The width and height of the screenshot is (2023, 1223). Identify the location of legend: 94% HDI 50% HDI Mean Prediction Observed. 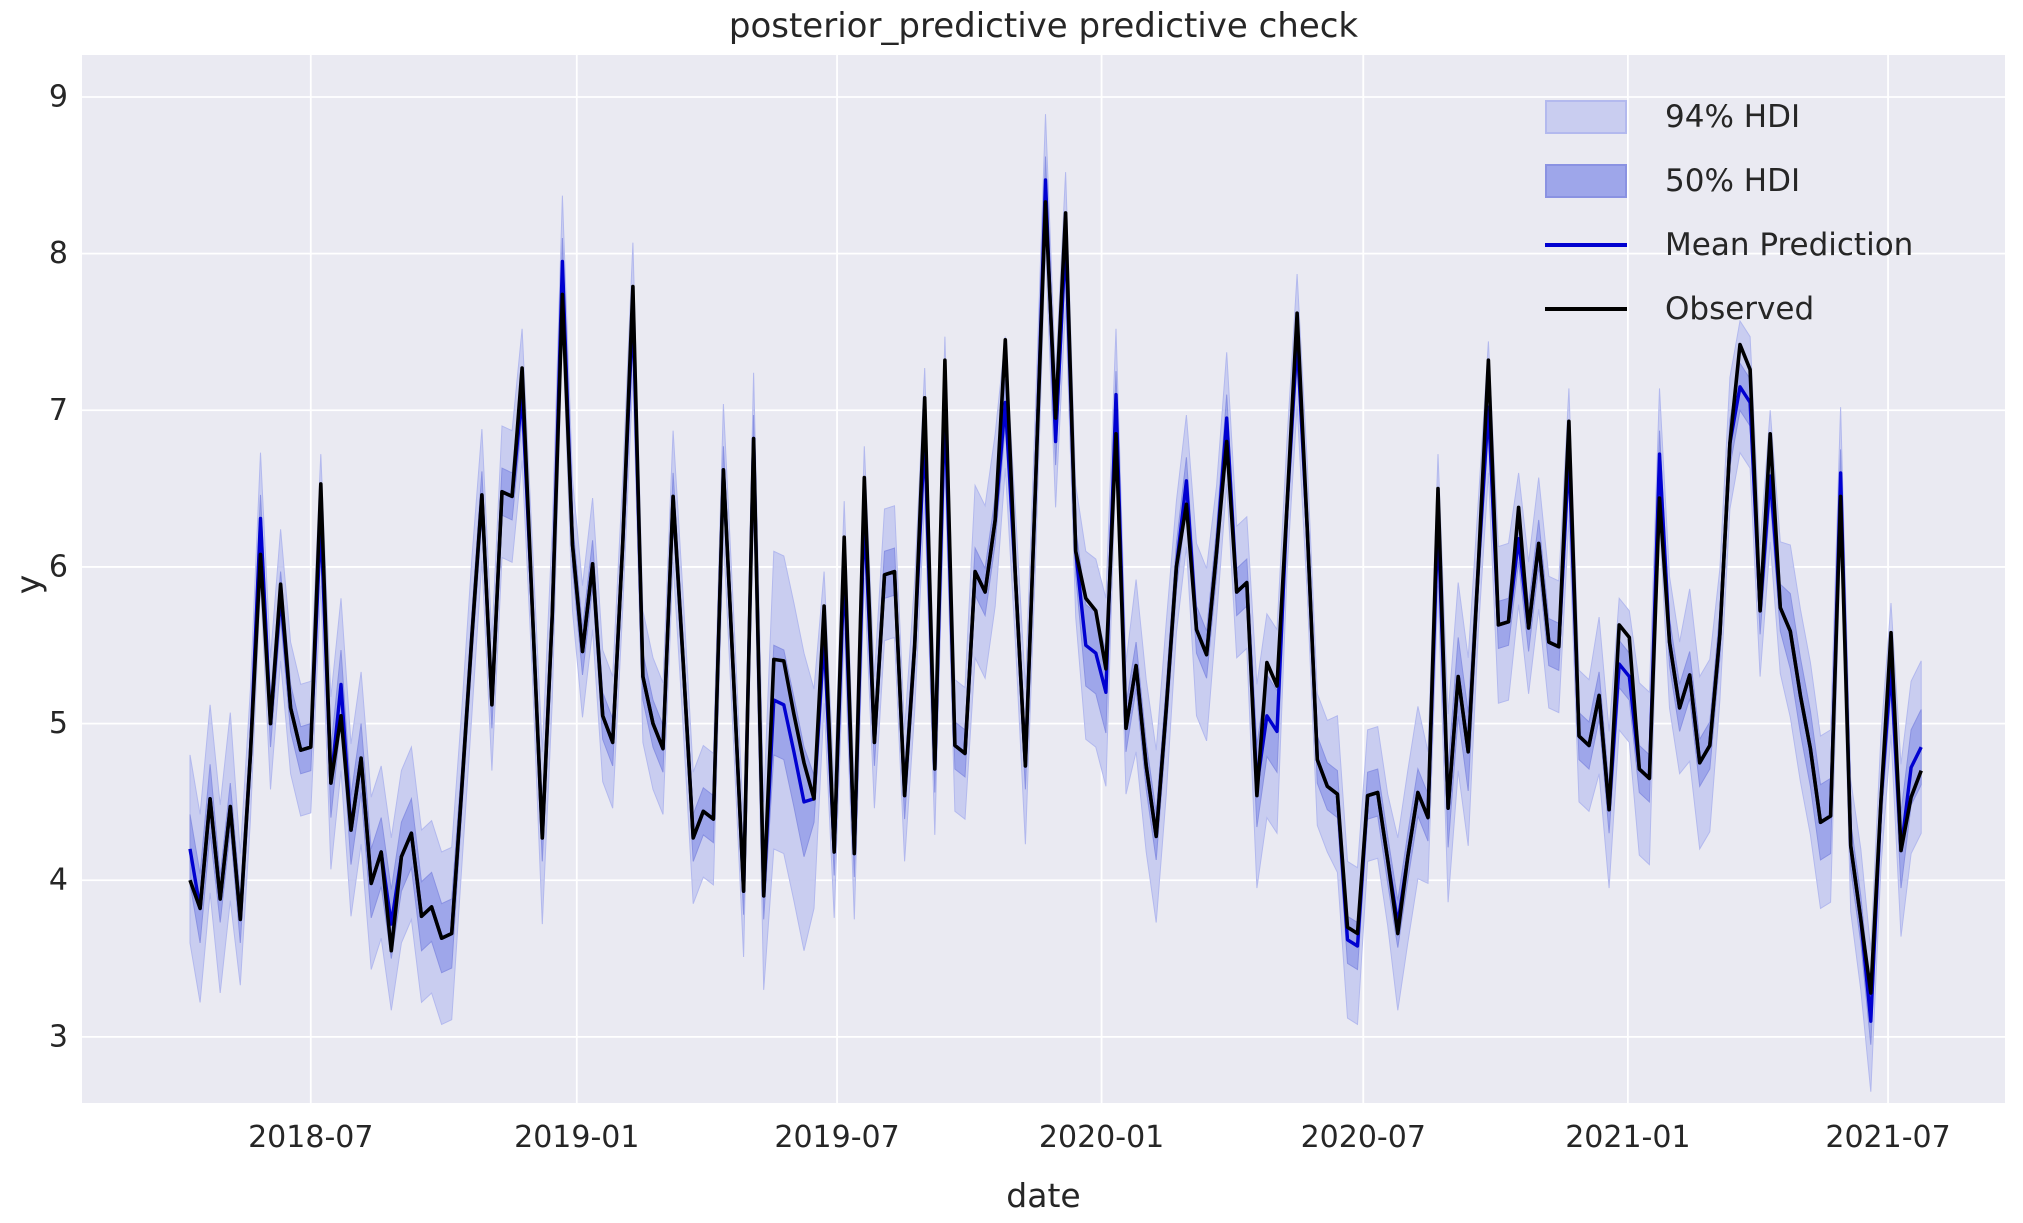
(1729, 213).